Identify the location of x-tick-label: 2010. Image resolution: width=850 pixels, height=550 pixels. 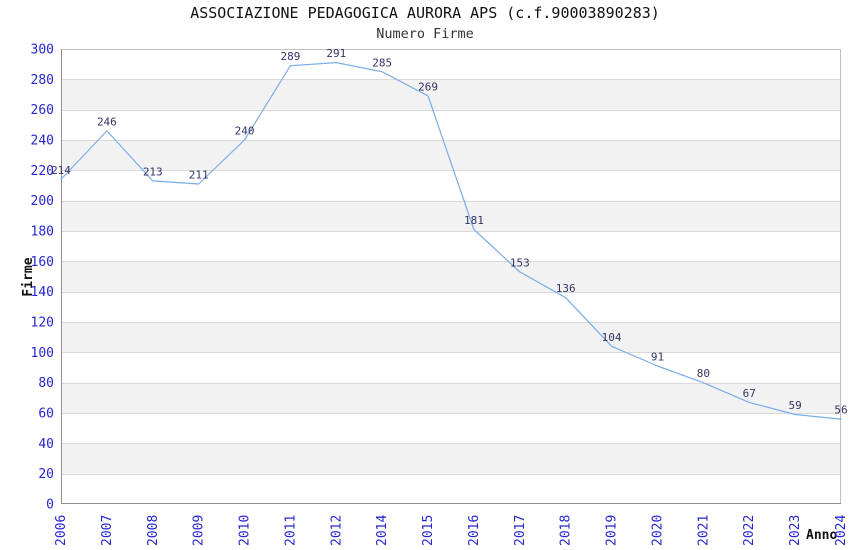
(245, 530).